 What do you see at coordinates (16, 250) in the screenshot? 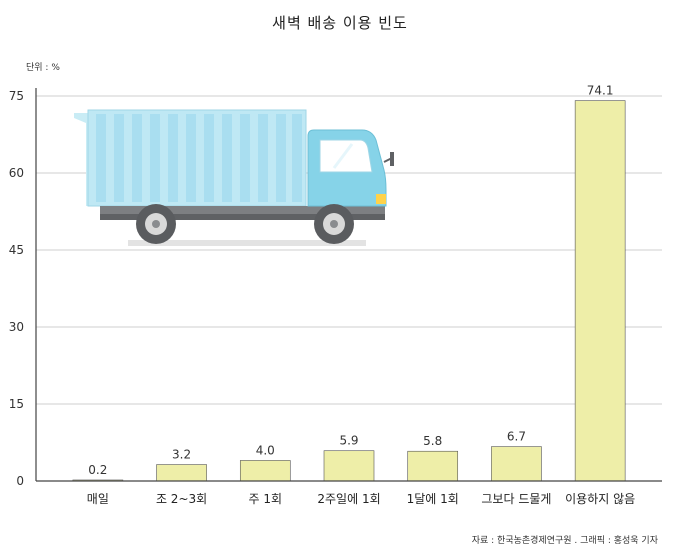
I see `y-tick-label: 45` at bounding box center [16, 250].